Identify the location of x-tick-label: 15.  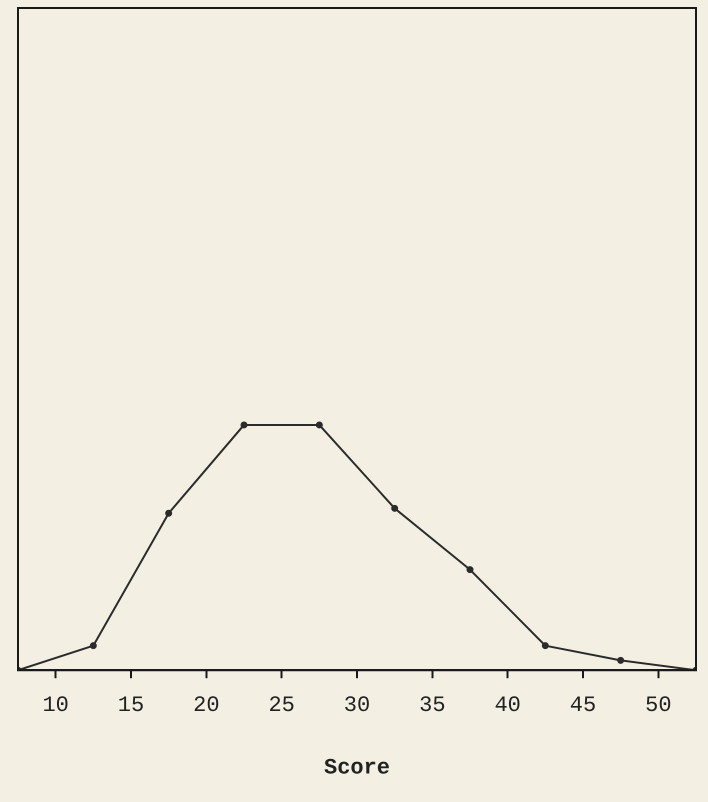
(131, 705).